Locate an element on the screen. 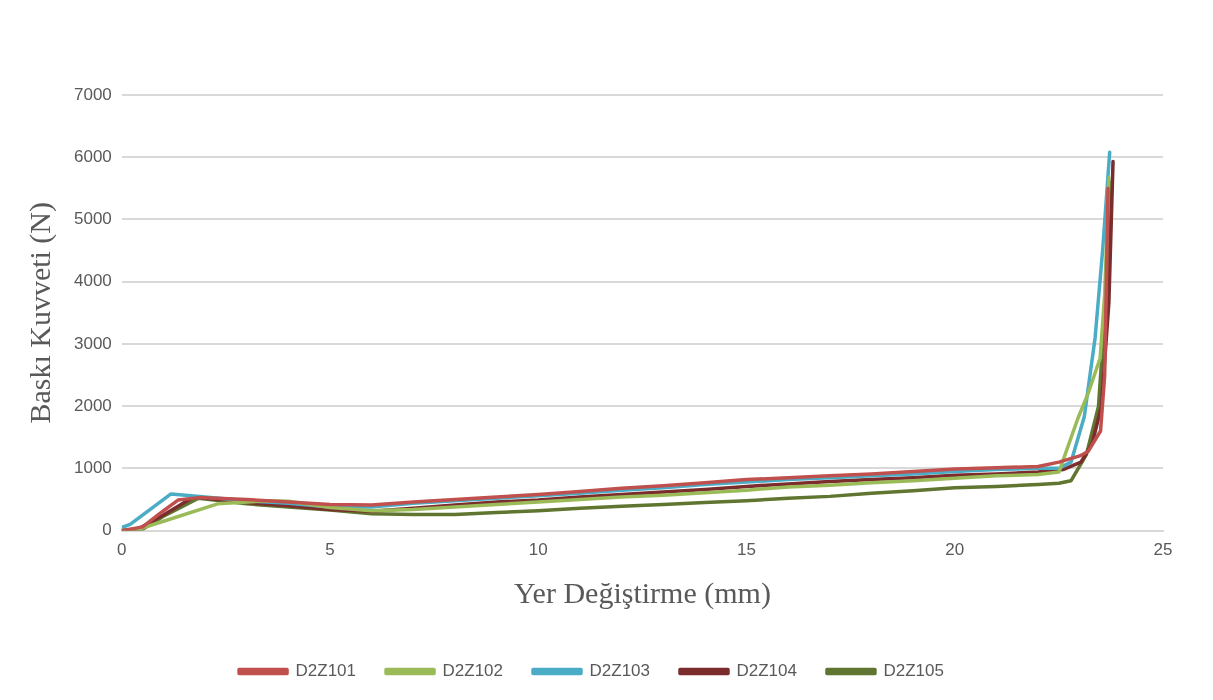 The width and height of the screenshot is (1213, 700). y-tick-label: 4000 is located at coordinates (92, 281).